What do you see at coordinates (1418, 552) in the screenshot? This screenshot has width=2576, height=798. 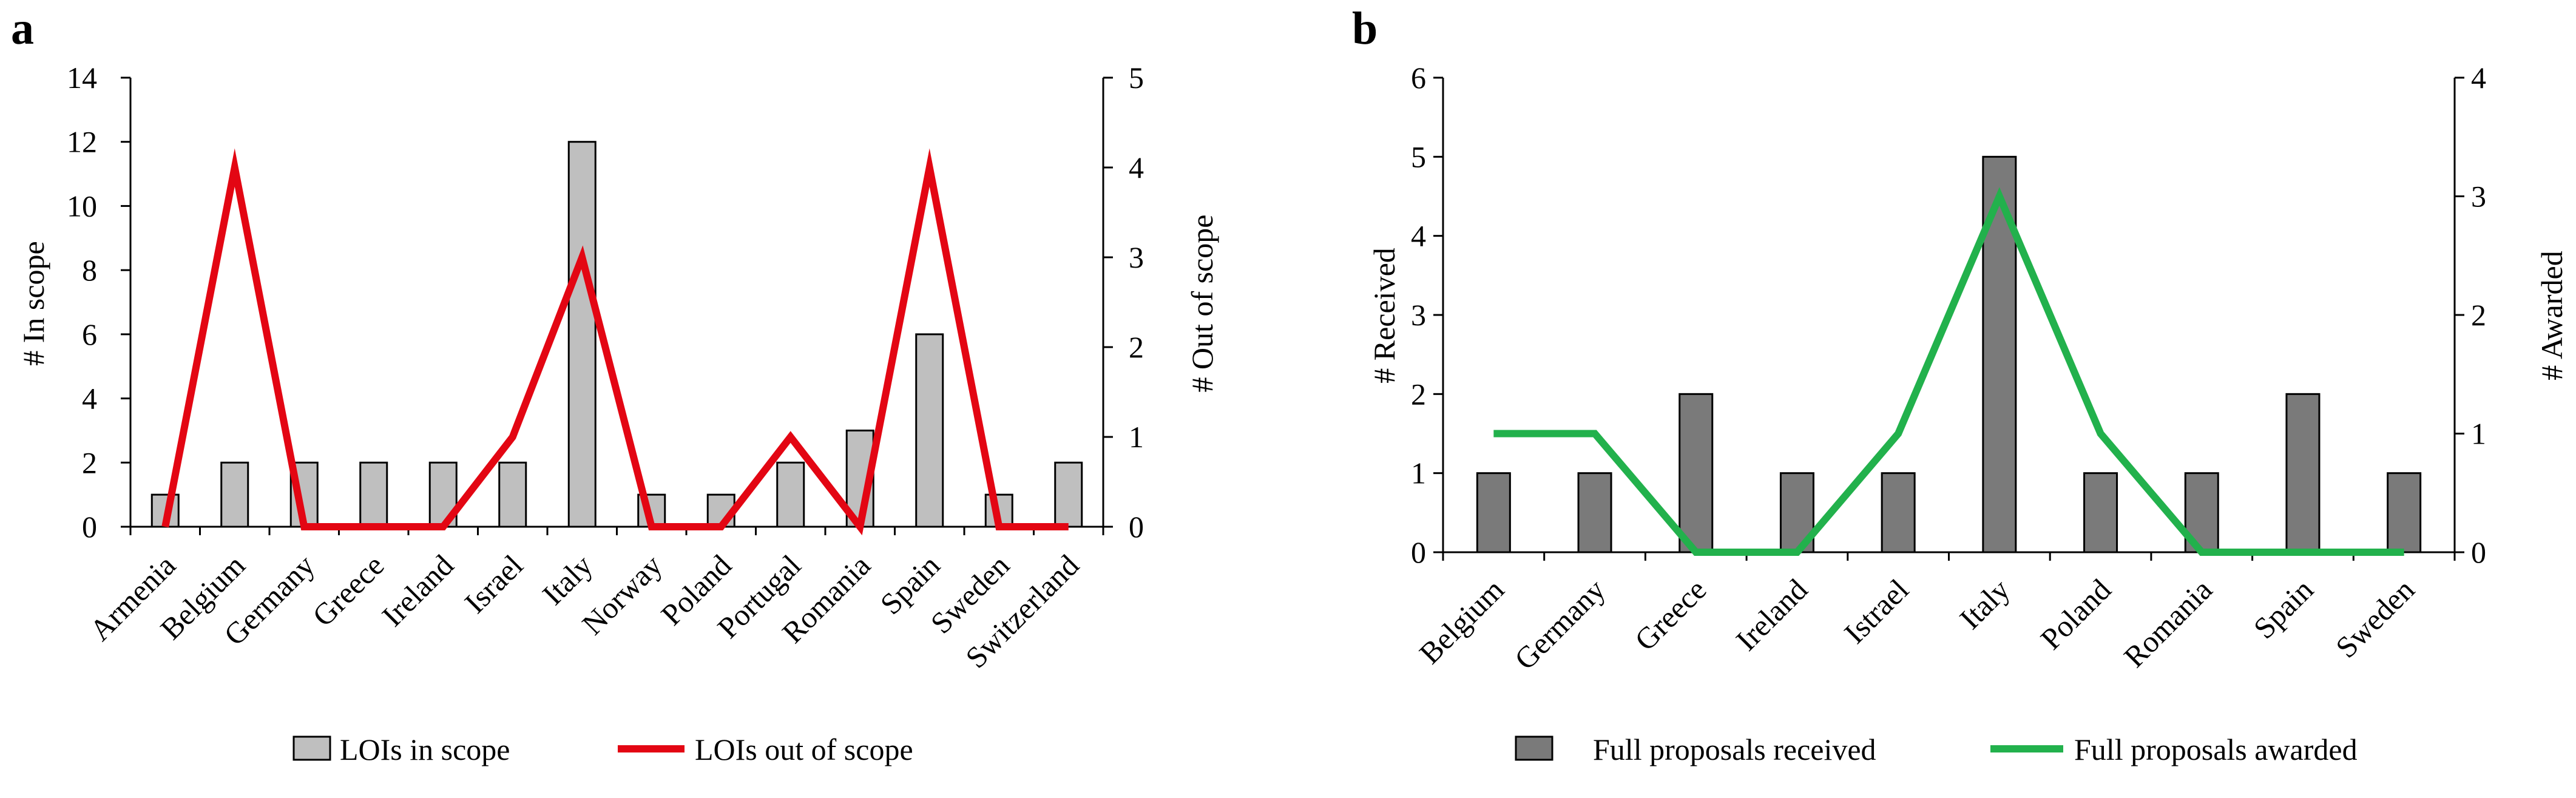 I see `panel-b-left-tick-label: 0` at bounding box center [1418, 552].